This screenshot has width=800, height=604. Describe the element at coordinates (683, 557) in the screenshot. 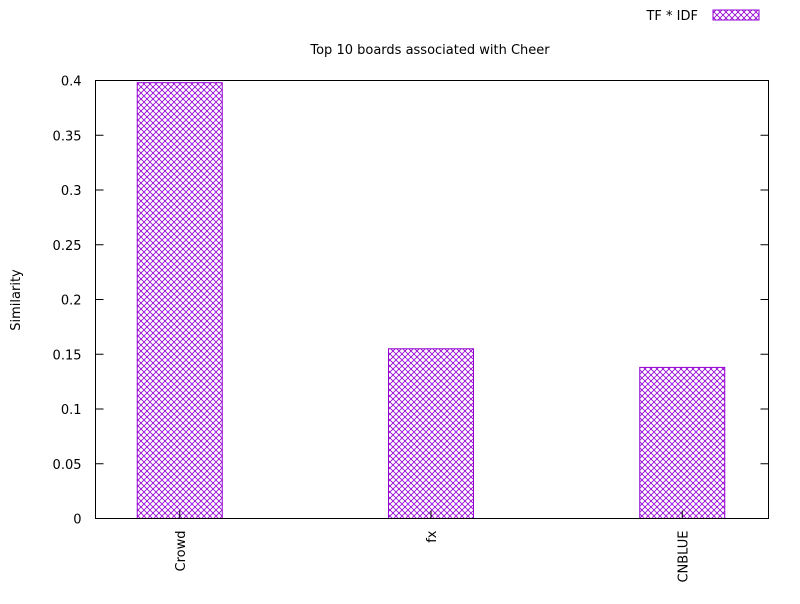

I see `x-tick-label: CNBLUE` at that location.